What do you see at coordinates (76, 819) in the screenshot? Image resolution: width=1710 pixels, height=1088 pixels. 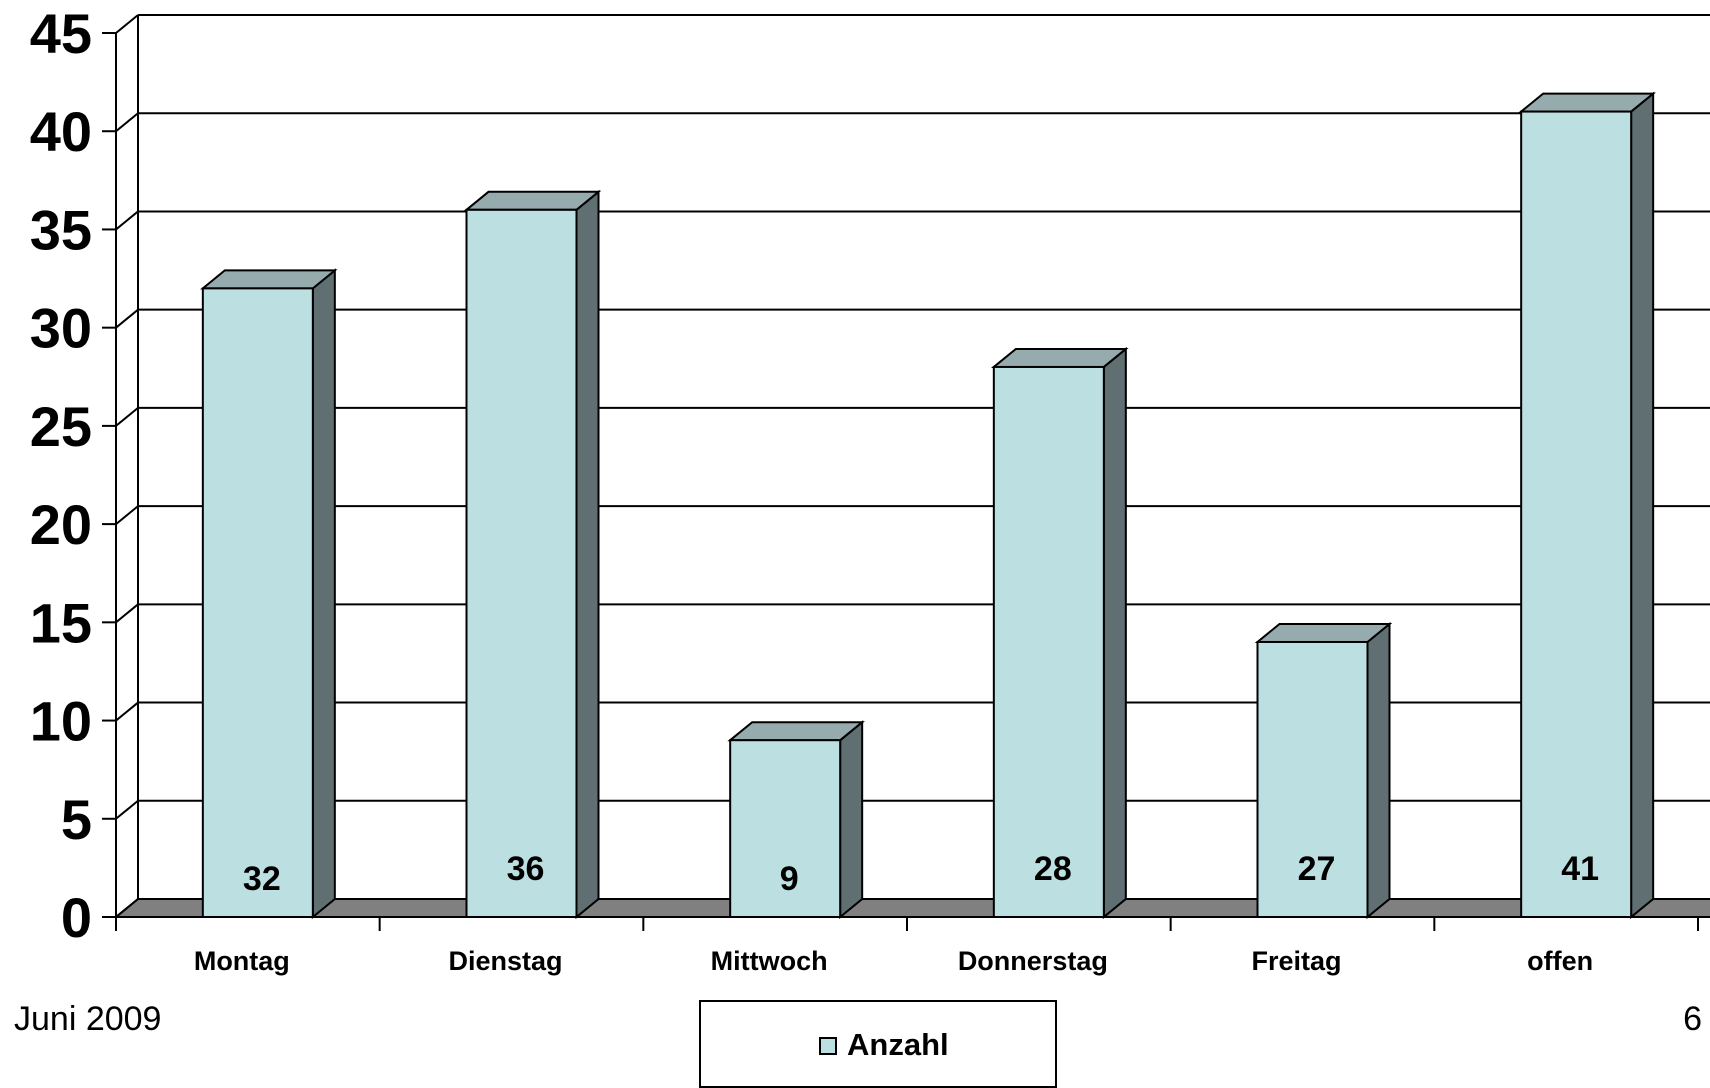 I see `y-tick-label: 5` at bounding box center [76, 819].